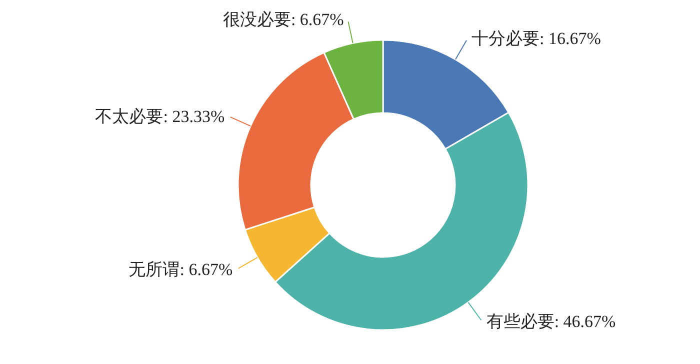 The height and width of the screenshot is (364, 700). Describe the element at coordinates (536, 38) in the screenshot. I see `slice-label: 十分必要: 16.67%` at that location.